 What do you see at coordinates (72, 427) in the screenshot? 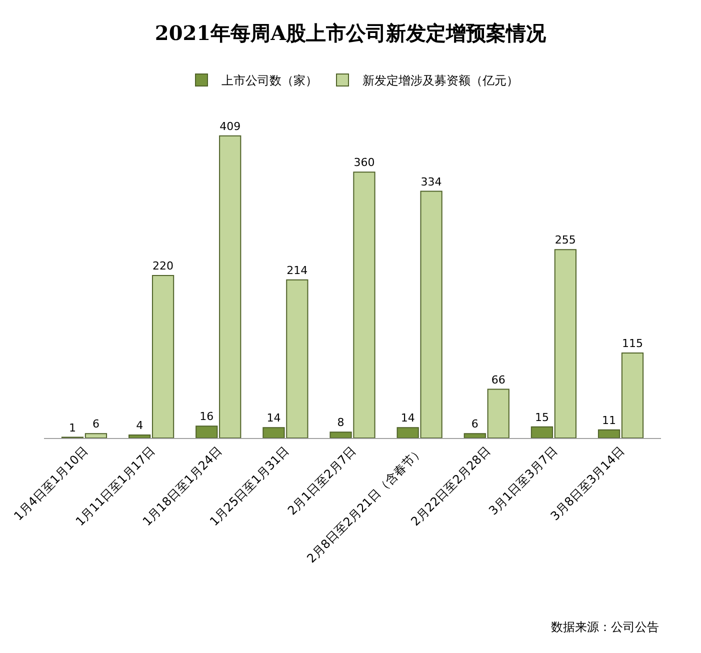
I see `data-label: 1` at bounding box center [72, 427].